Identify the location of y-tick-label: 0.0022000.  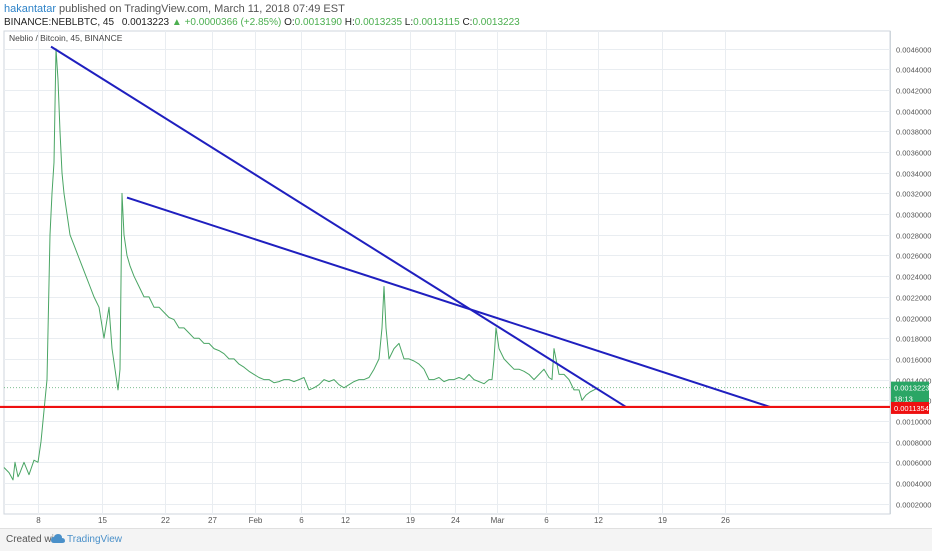
(913, 298).